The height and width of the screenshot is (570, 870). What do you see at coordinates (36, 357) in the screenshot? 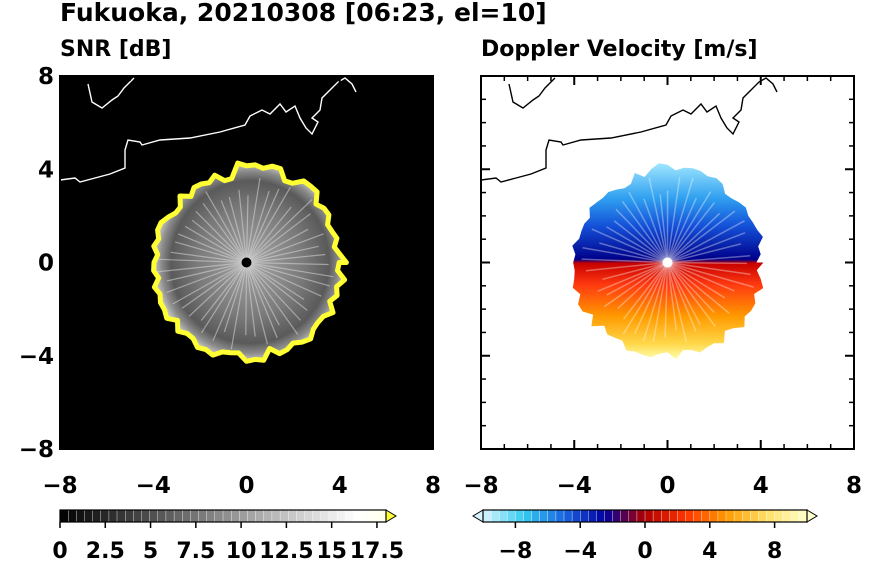
I see `y-tick-label: −4` at bounding box center [36, 357].